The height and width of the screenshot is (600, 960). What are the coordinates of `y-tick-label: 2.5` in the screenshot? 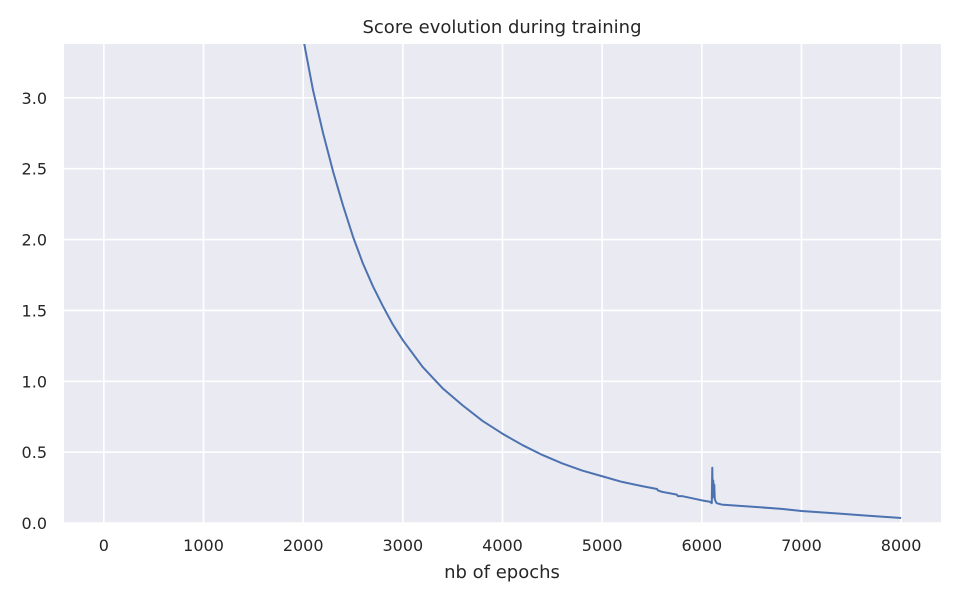 It's located at (34, 169).